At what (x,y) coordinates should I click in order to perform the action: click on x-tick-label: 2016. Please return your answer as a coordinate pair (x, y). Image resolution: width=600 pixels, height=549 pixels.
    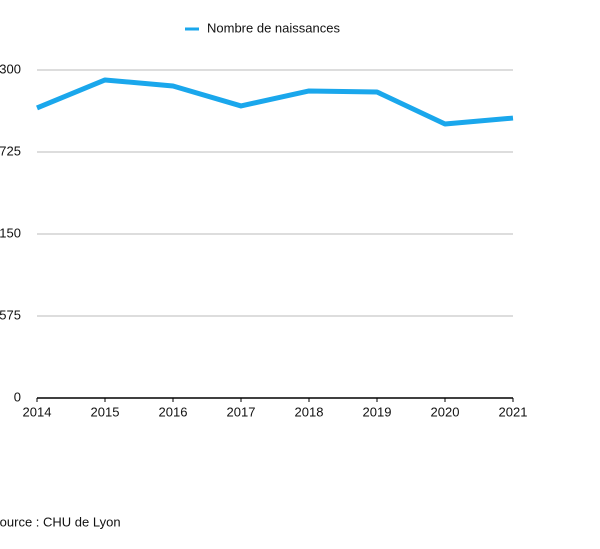
    Looking at the image, I should click on (173, 411).